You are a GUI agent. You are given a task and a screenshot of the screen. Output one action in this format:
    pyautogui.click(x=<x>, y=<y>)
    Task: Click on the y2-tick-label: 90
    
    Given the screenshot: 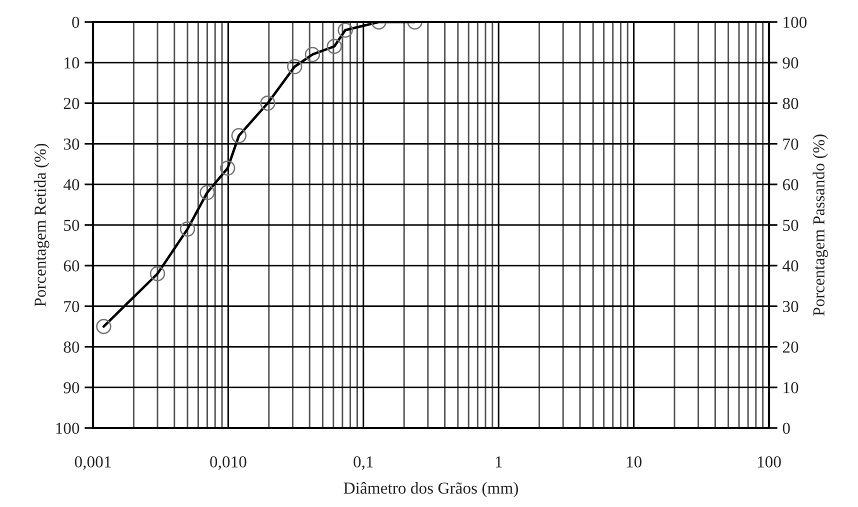 What is the action you would take?
    pyautogui.click(x=790, y=63)
    